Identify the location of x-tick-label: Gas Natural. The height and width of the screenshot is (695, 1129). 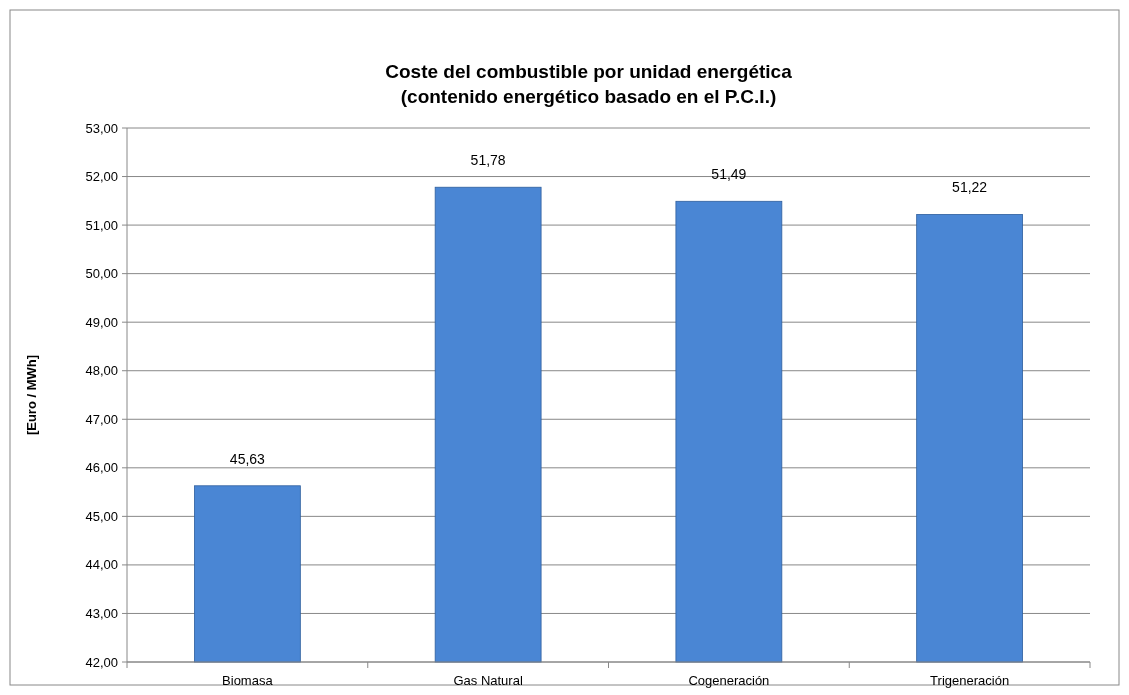
(488, 680).